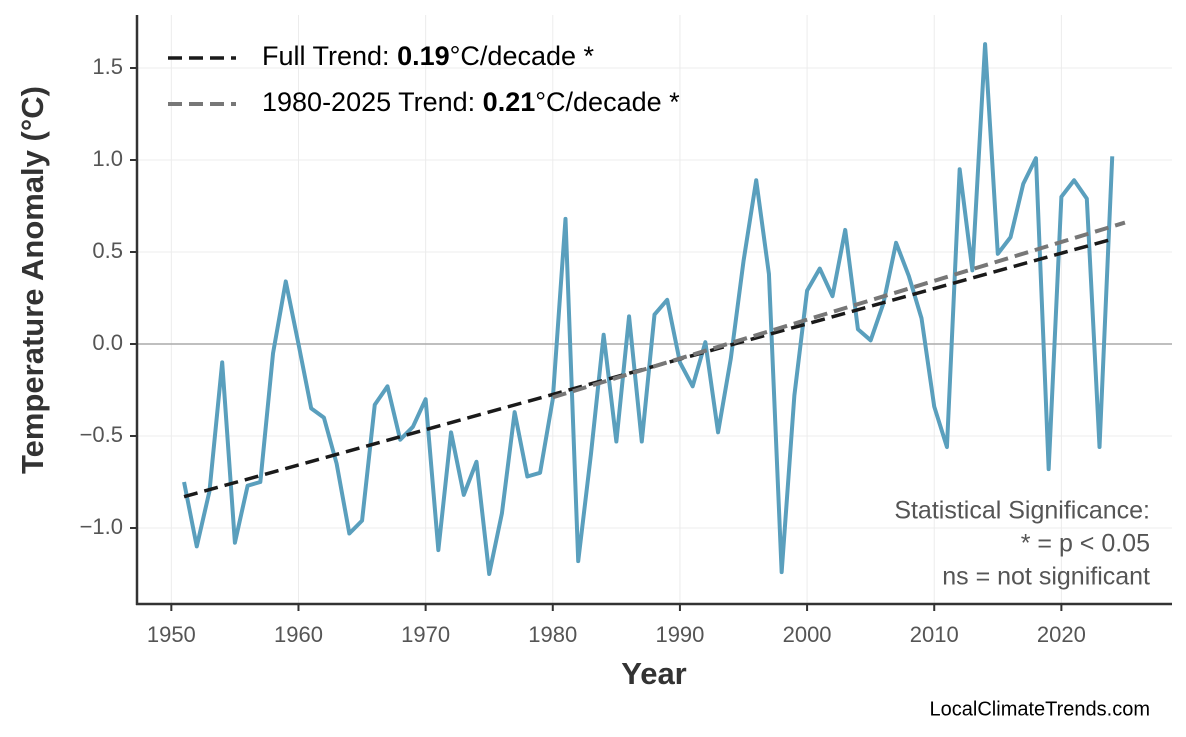 This screenshot has width=1186, height=737. I want to click on legend-text: Full Trend:, so click(329, 56).